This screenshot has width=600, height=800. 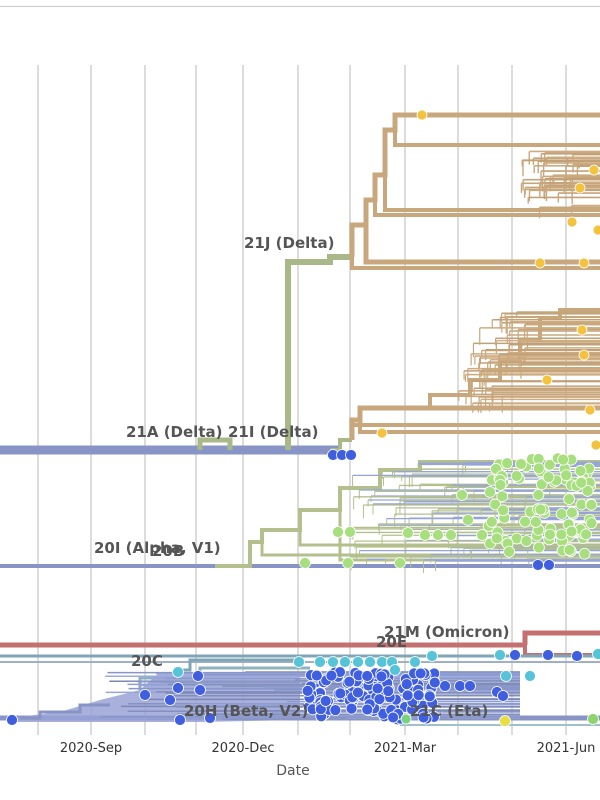 What do you see at coordinates (243, 748) in the screenshot?
I see `x-tick-label: 2020-Dec` at bounding box center [243, 748].